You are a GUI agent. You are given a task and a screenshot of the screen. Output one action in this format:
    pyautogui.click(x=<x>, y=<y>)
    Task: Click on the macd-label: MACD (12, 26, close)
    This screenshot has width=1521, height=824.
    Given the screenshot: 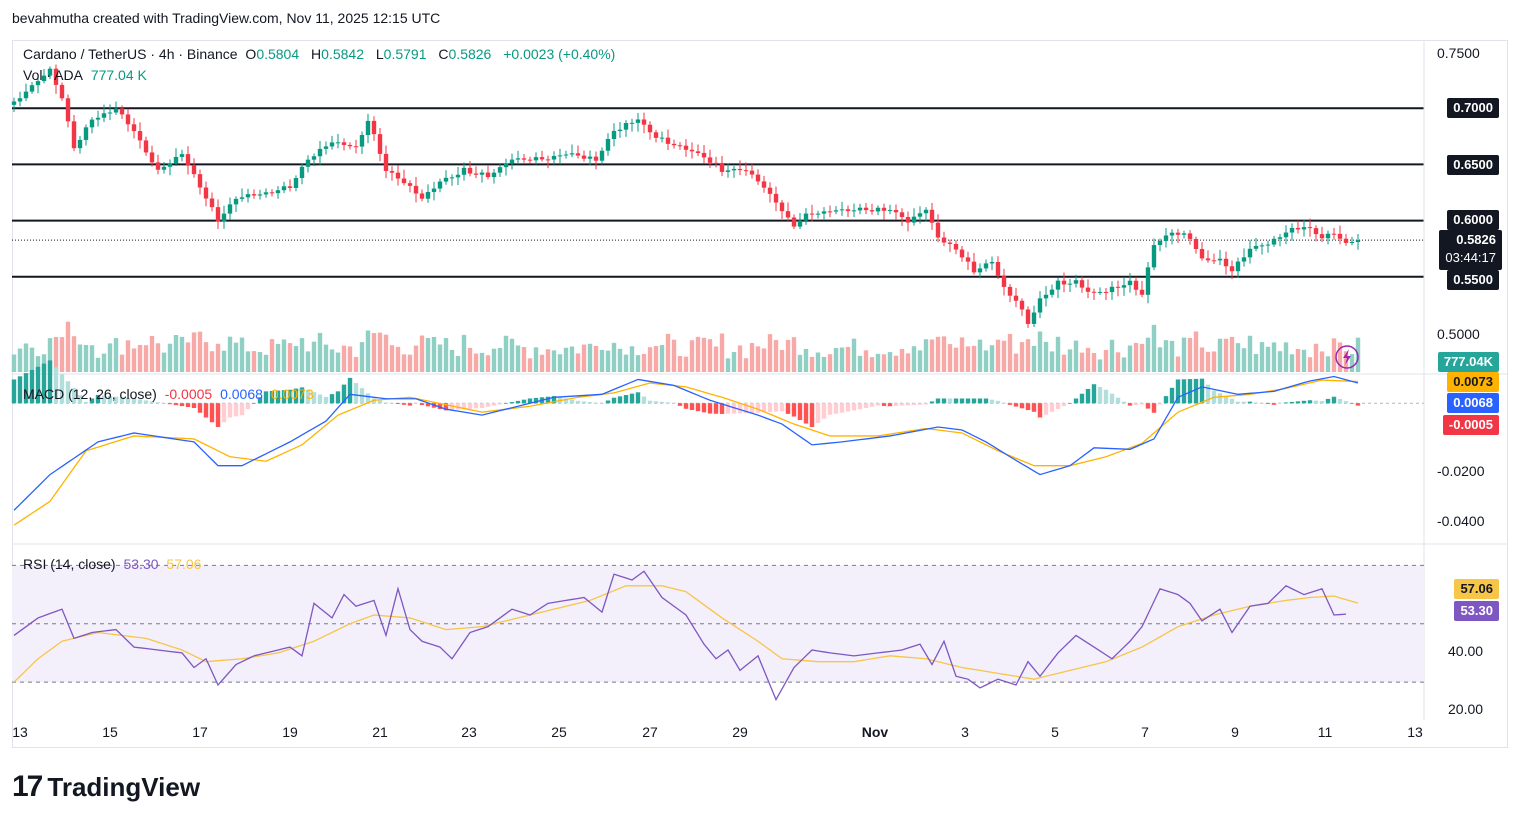 What is the action you would take?
    pyautogui.click(x=90, y=394)
    